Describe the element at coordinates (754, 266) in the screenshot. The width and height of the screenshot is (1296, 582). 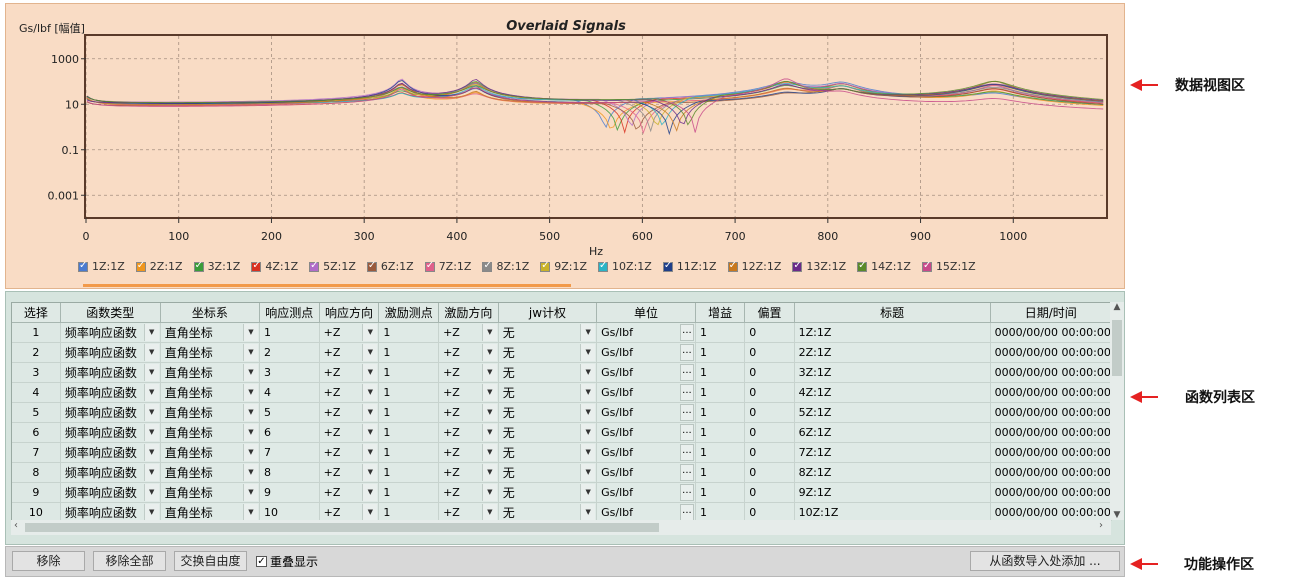
I see `legend-item: 12Z:1Z` at that location.